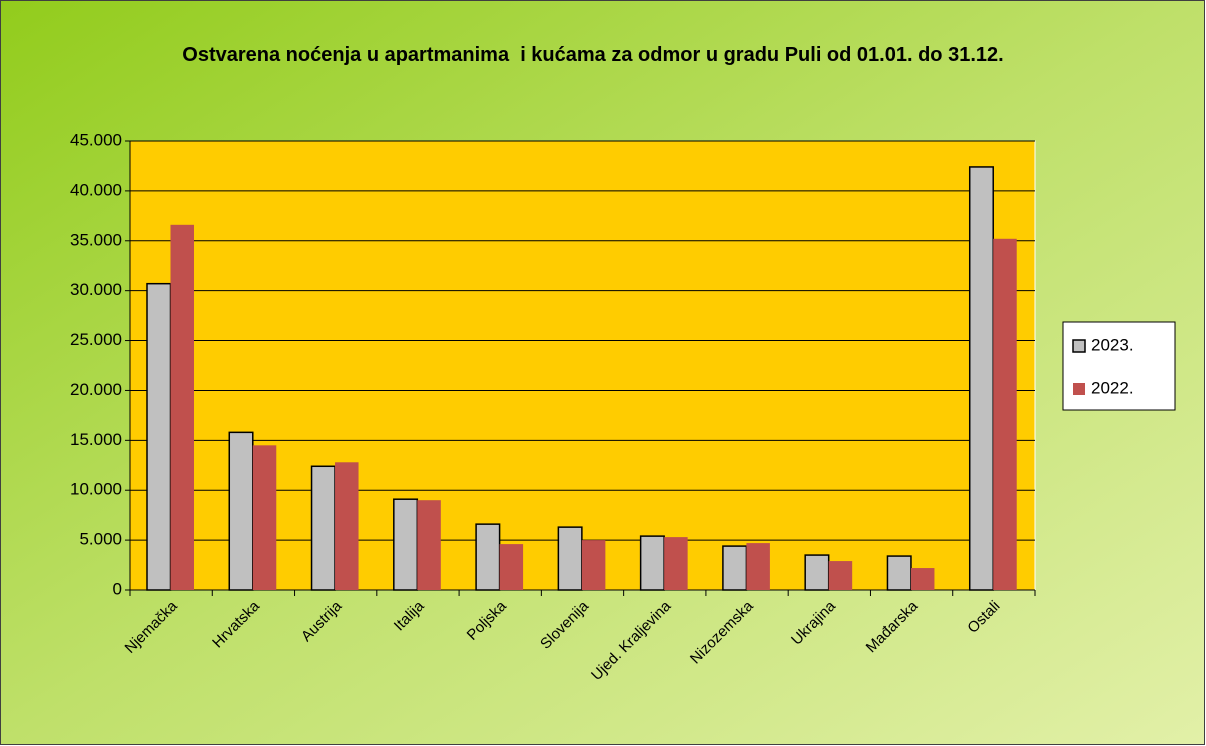 This screenshot has width=1206, height=746. I want to click on y-tick-label: 0, so click(117, 588).